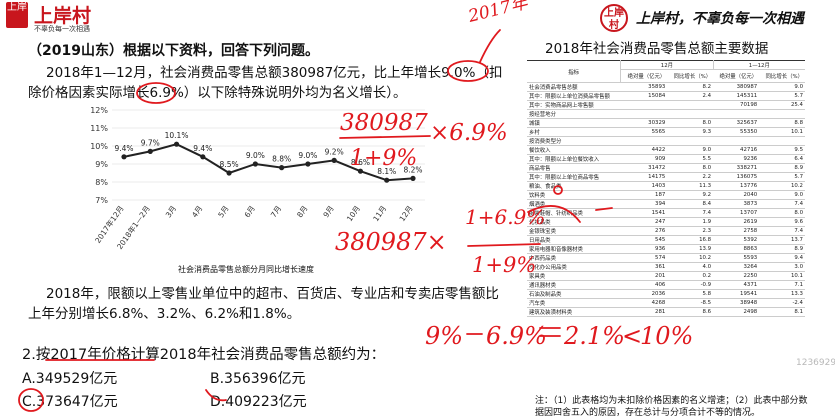 The width and height of the screenshot is (835, 418). What do you see at coordinates (644, 132) in the screenshot?
I see `row-value: 5565` at bounding box center [644, 132].